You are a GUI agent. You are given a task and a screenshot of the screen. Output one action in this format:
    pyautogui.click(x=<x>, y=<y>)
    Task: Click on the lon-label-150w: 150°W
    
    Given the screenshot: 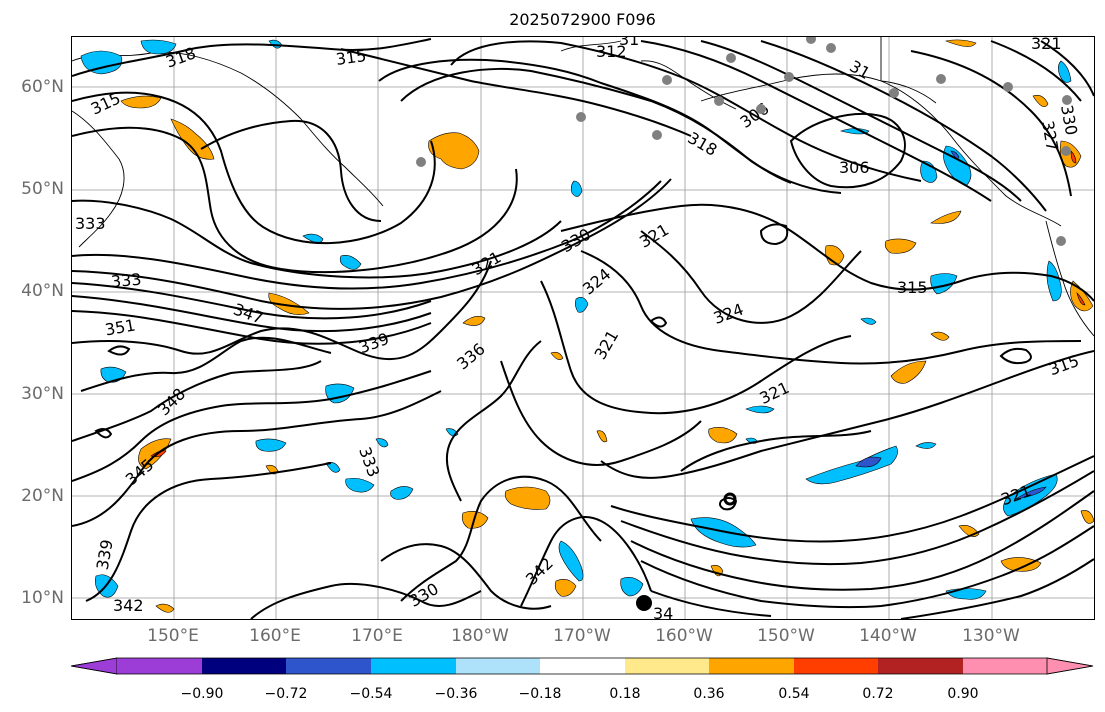 What is the action you would take?
    pyautogui.click(x=786, y=636)
    